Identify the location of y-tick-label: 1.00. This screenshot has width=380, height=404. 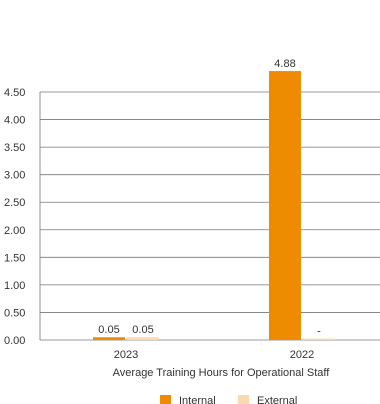
(14, 286).